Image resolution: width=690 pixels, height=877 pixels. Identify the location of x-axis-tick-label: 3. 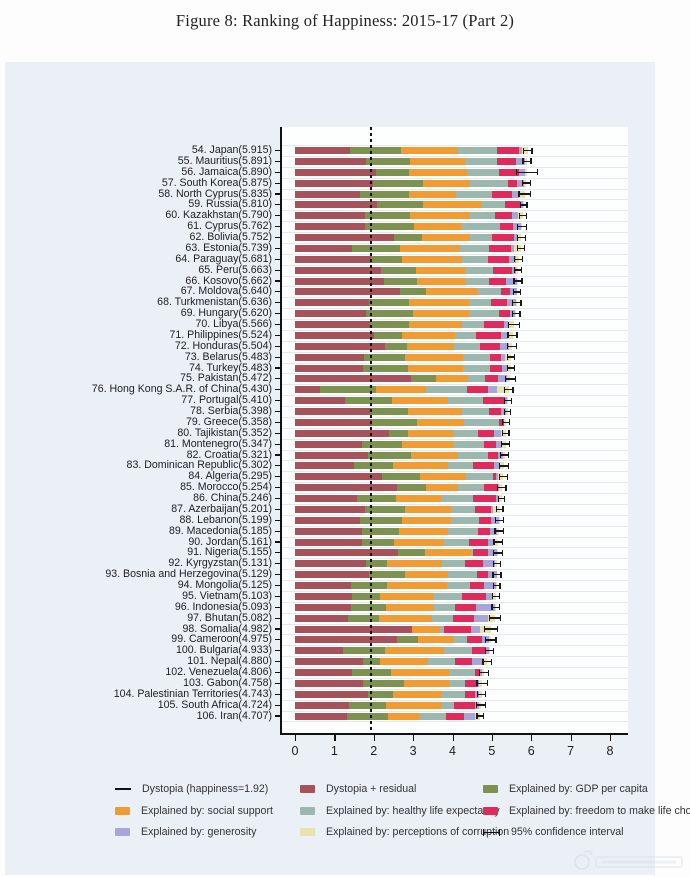
(413, 751).